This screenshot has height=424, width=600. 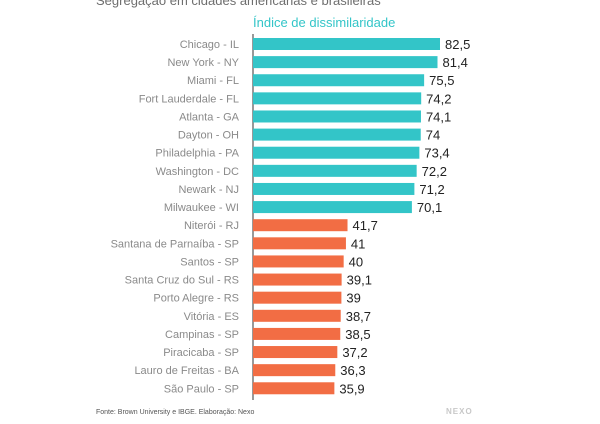 I want to click on category-label: Santa Cruz do Sul - RS, so click(x=182, y=281).